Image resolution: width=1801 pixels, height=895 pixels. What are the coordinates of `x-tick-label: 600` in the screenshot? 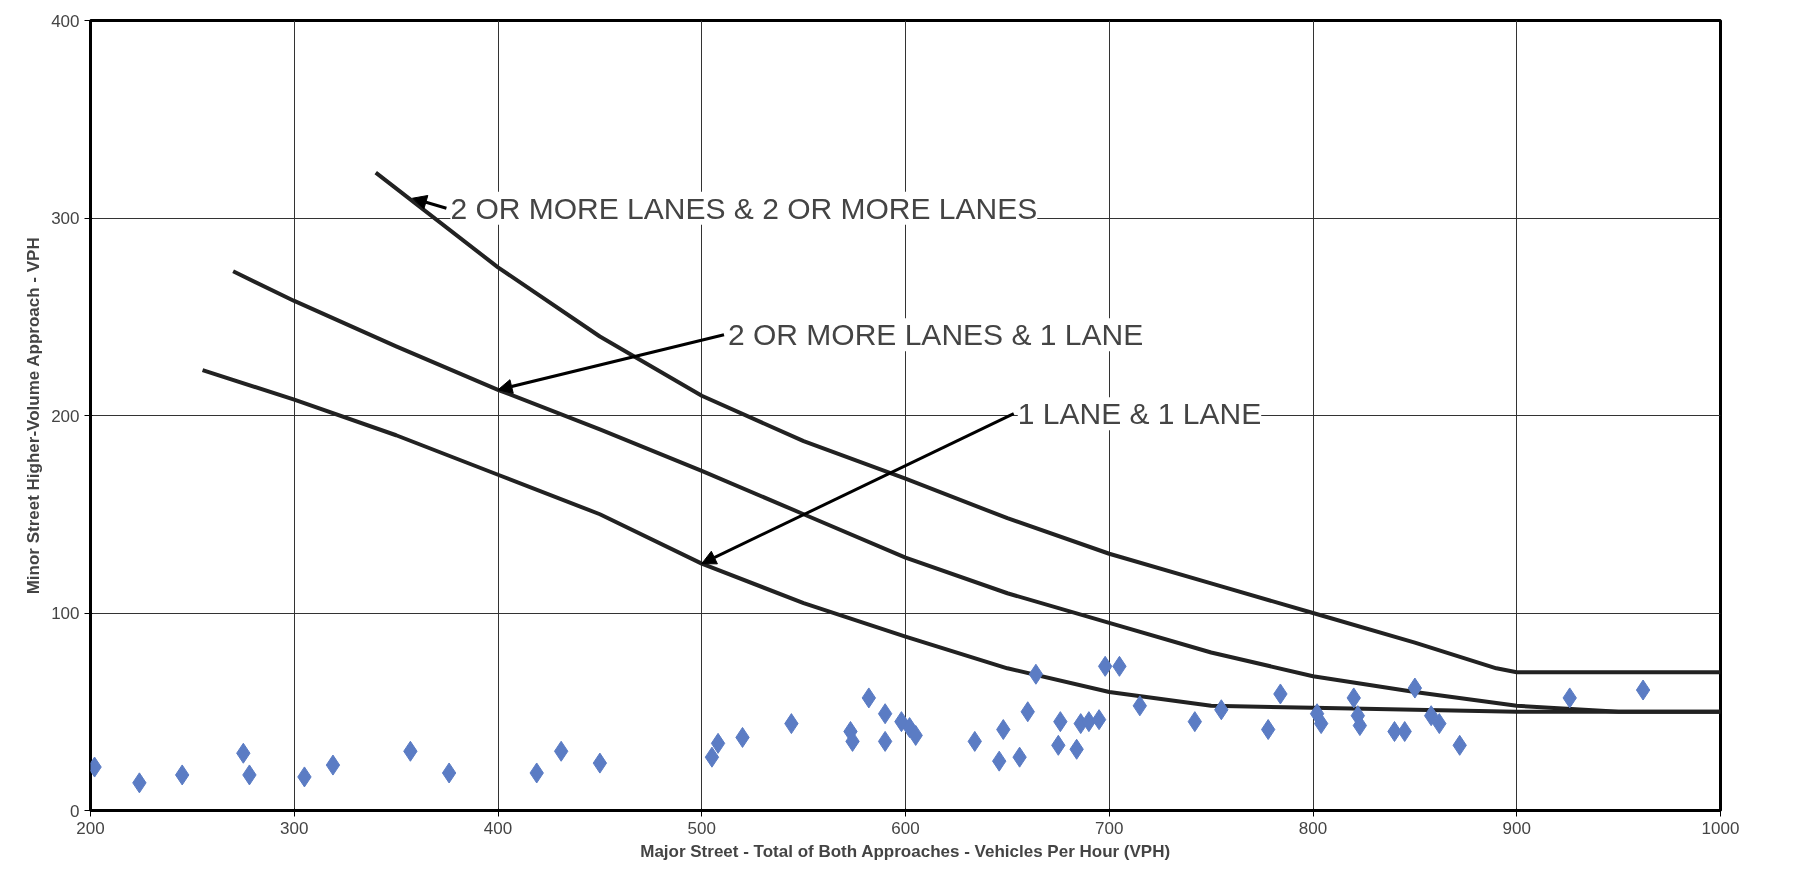 It's located at (905, 828).